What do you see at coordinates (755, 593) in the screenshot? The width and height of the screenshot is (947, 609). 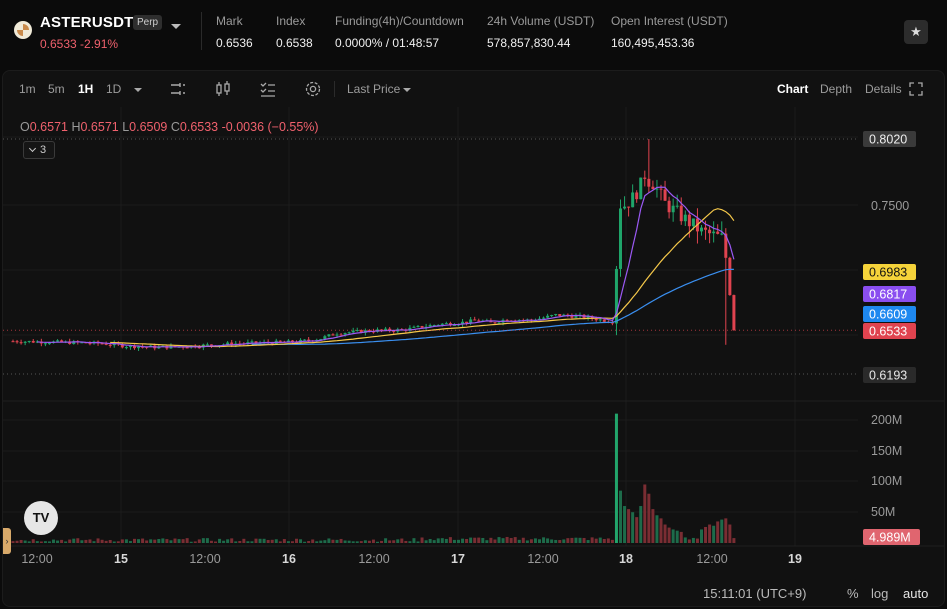 I see `clock-readout: 15:11:01 (UTC+9)` at bounding box center [755, 593].